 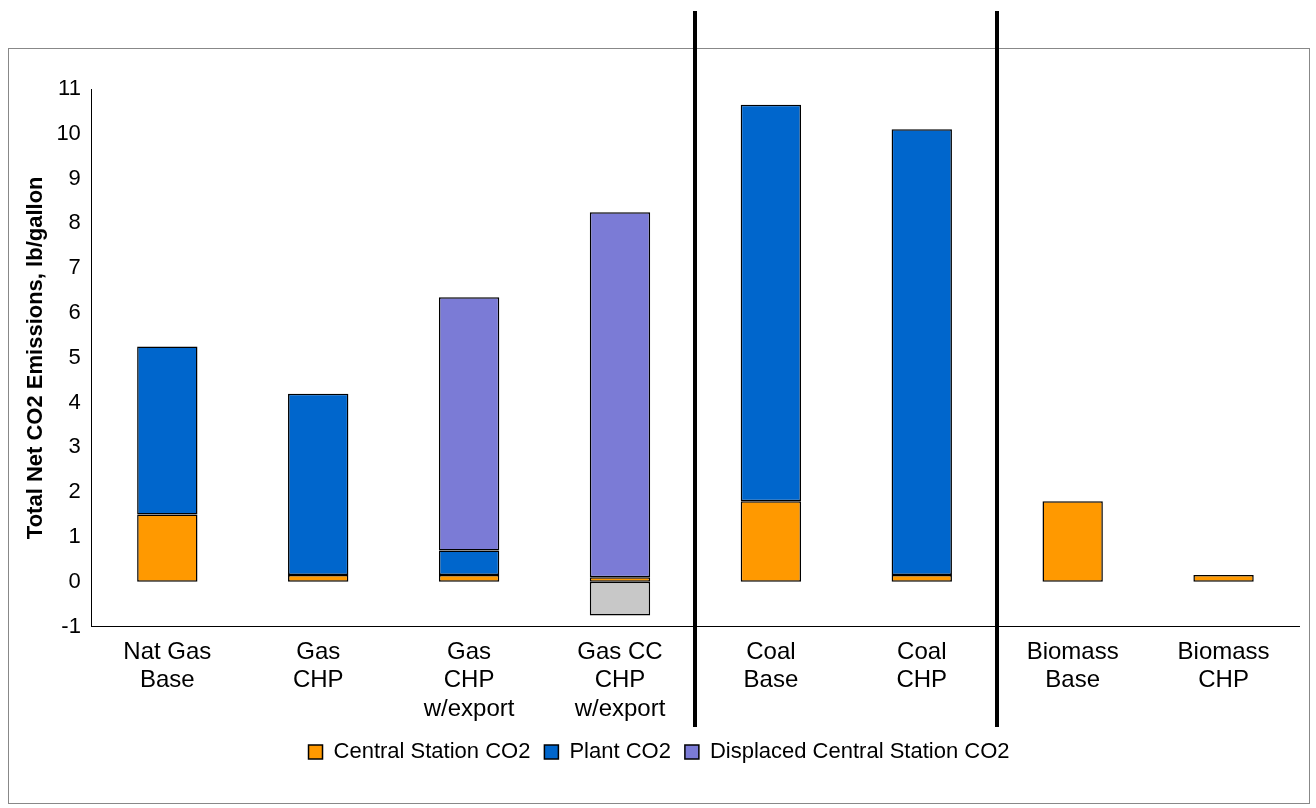 I want to click on y-tick-label: 3, so click(x=74, y=446).